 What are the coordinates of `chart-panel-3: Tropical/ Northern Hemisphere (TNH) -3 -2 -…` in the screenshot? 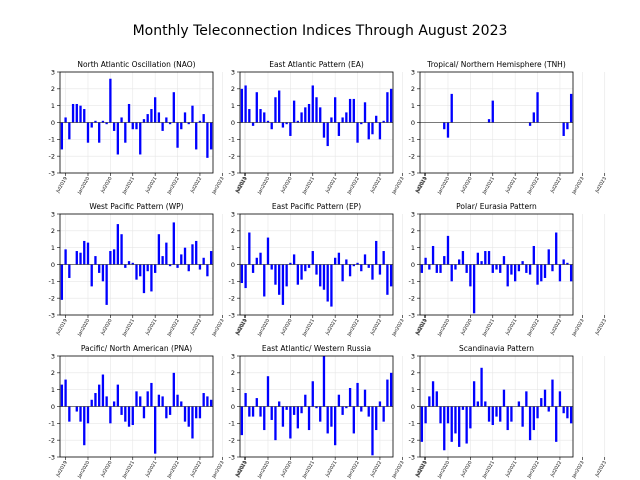 It's located at (508, 128).